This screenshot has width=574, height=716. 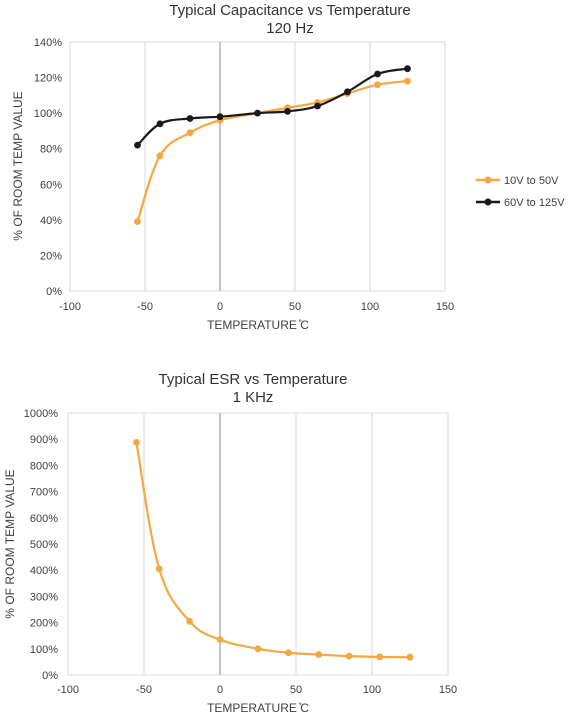 What do you see at coordinates (44, 650) in the screenshot?
I see `c2-y-tick-label: 100%` at bounding box center [44, 650].